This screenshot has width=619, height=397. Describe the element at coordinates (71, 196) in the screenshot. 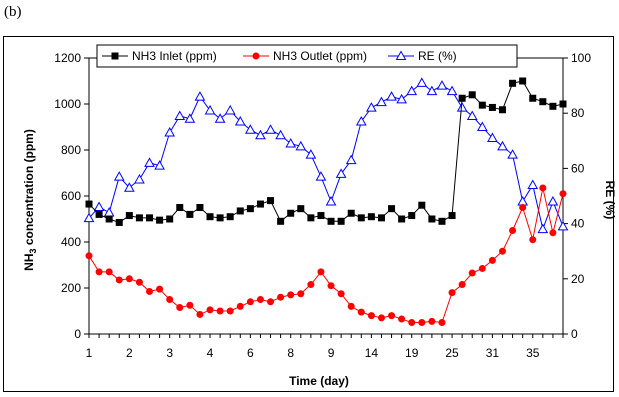

I see `y-tick-label: 600` at that location.